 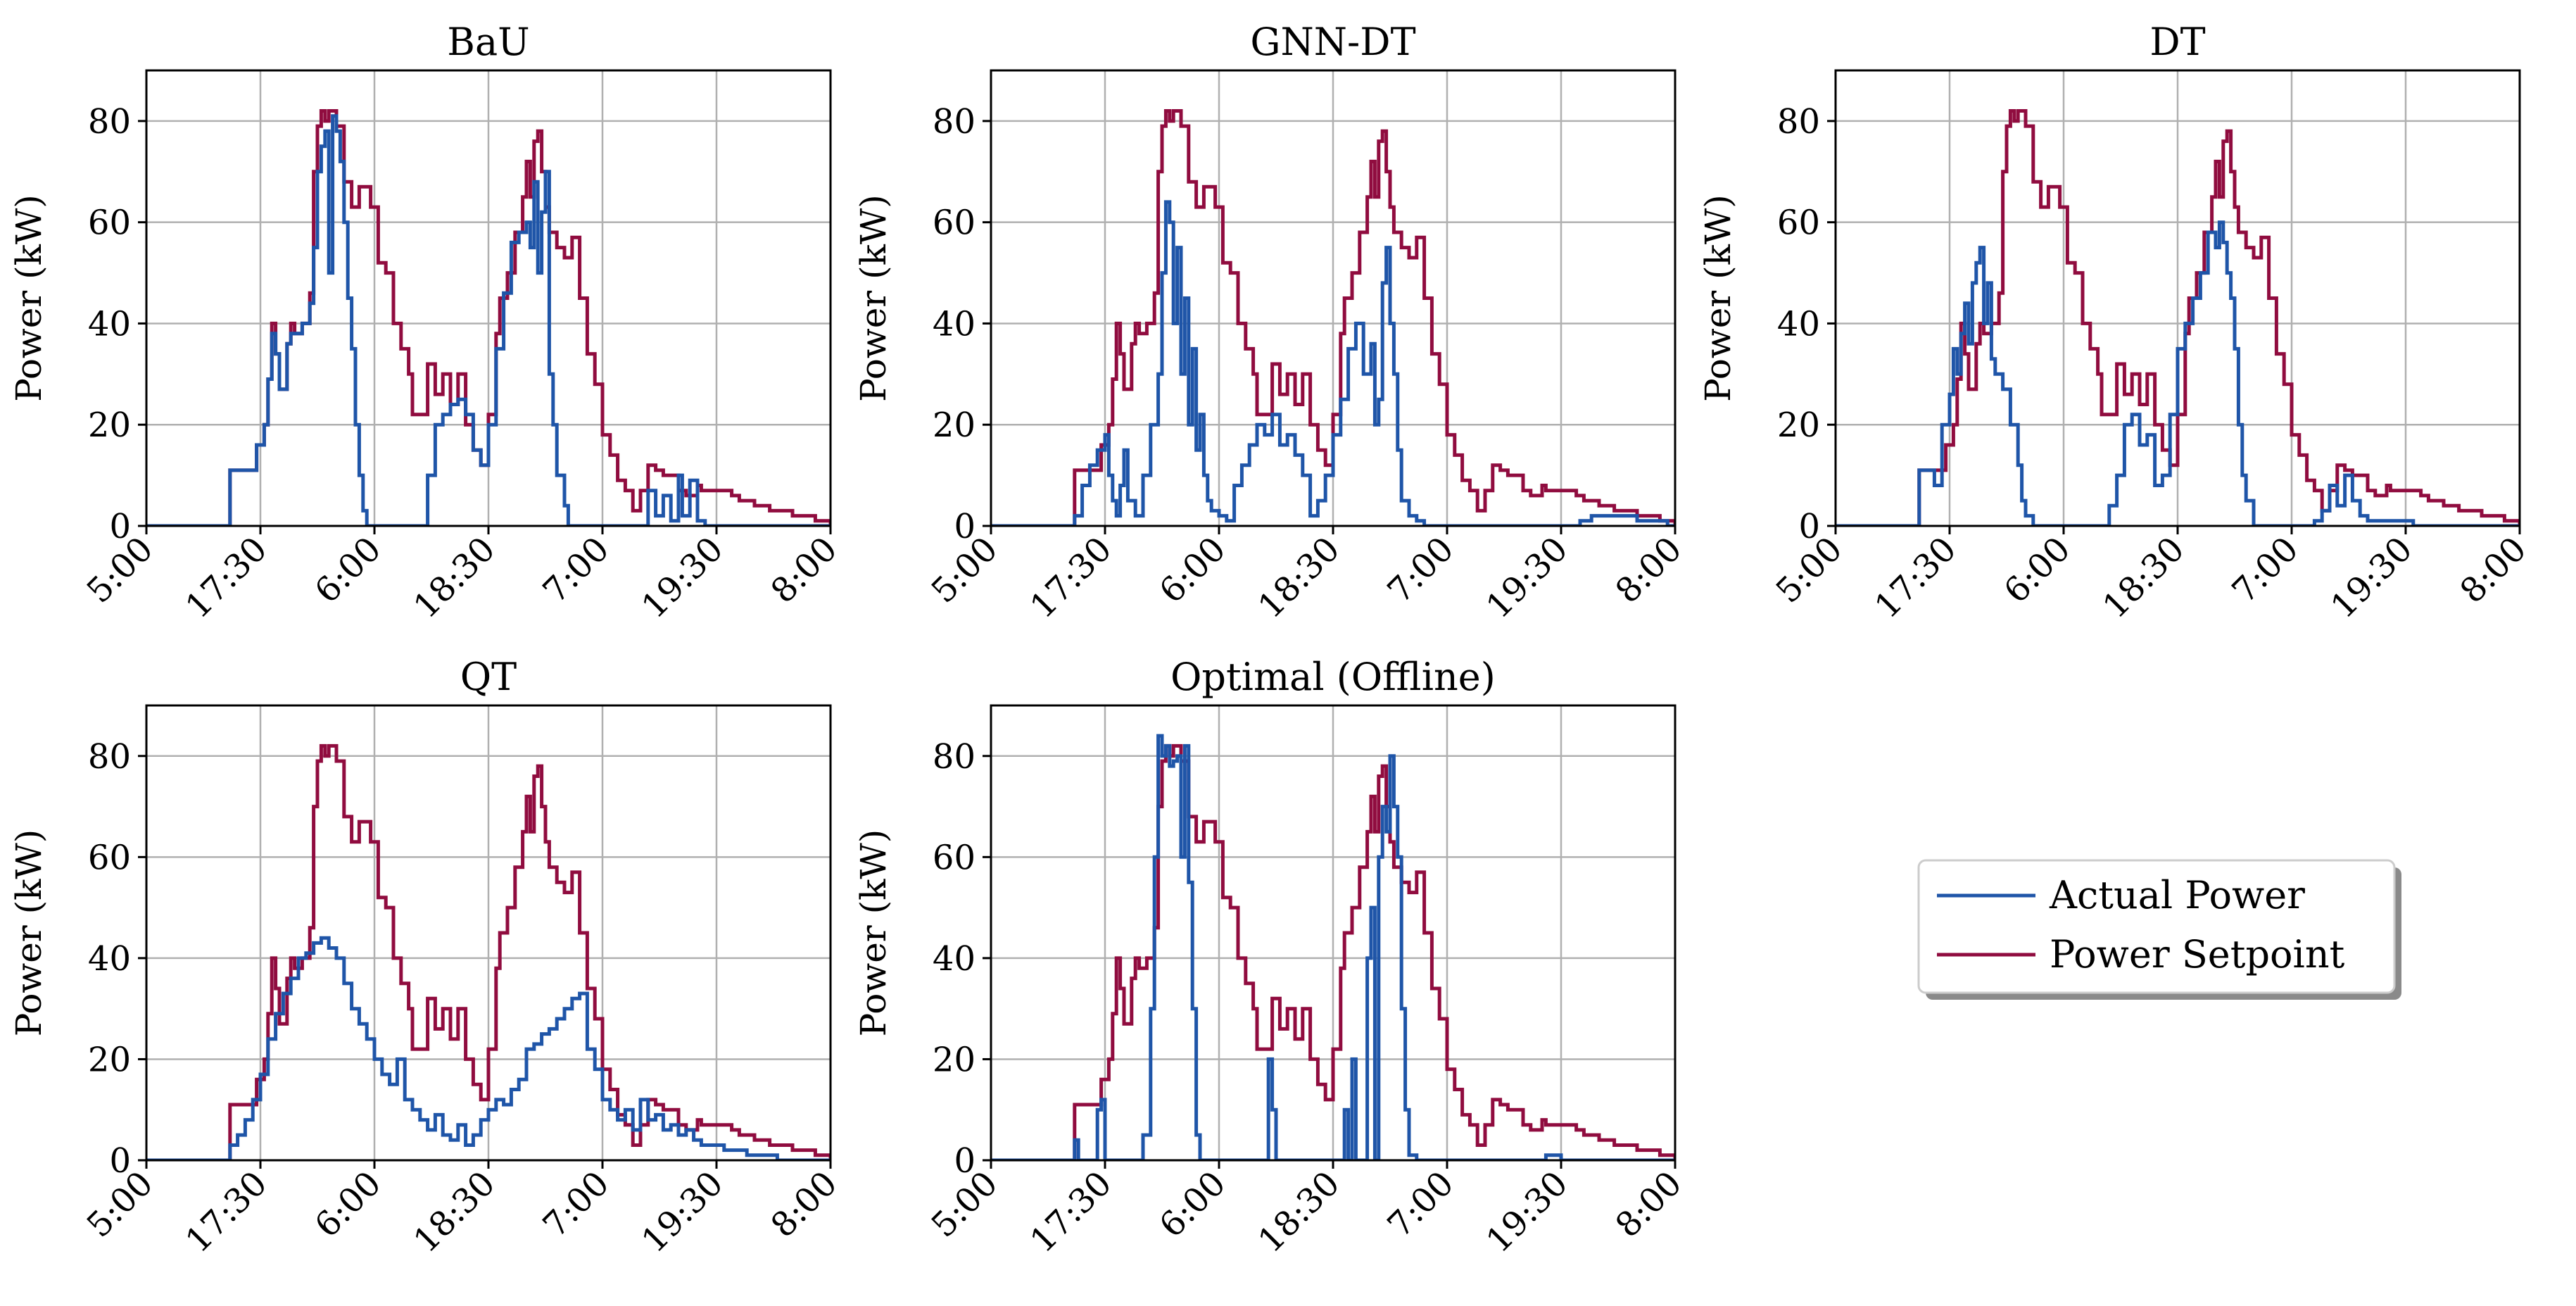 What do you see at coordinates (954, 324) in the screenshot?
I see `chart-gnn-dt-ytick-label-2: 40` at bounding box center [954, 324].